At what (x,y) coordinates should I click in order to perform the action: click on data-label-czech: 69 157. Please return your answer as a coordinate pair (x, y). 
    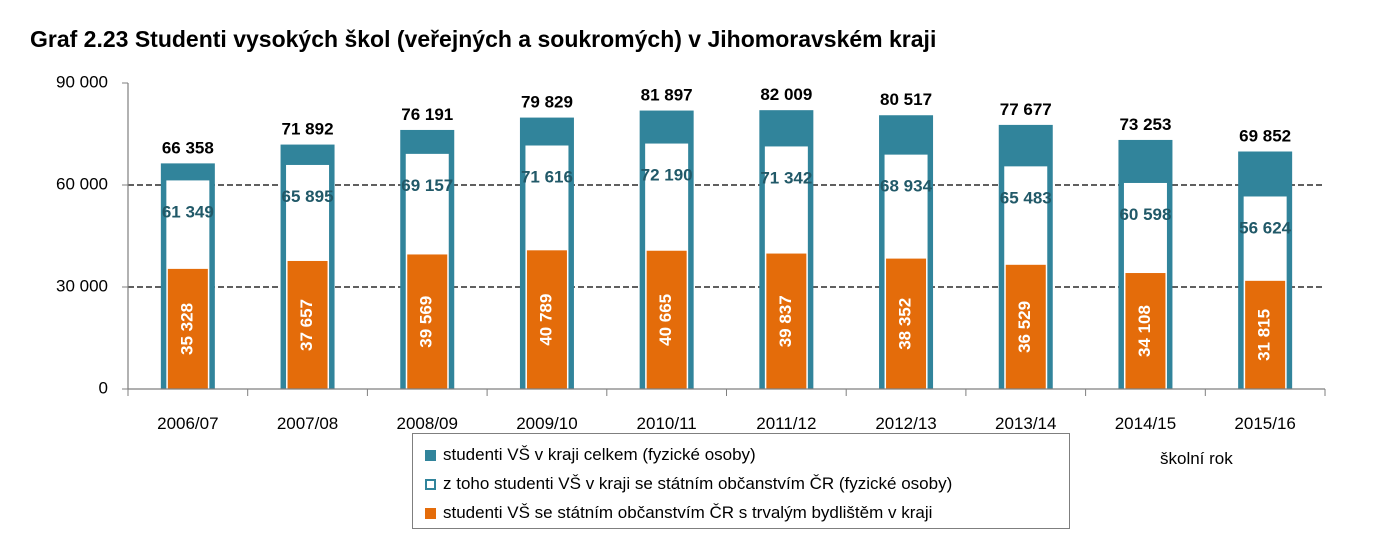
    Looking at the image, I should click on (427, 185).